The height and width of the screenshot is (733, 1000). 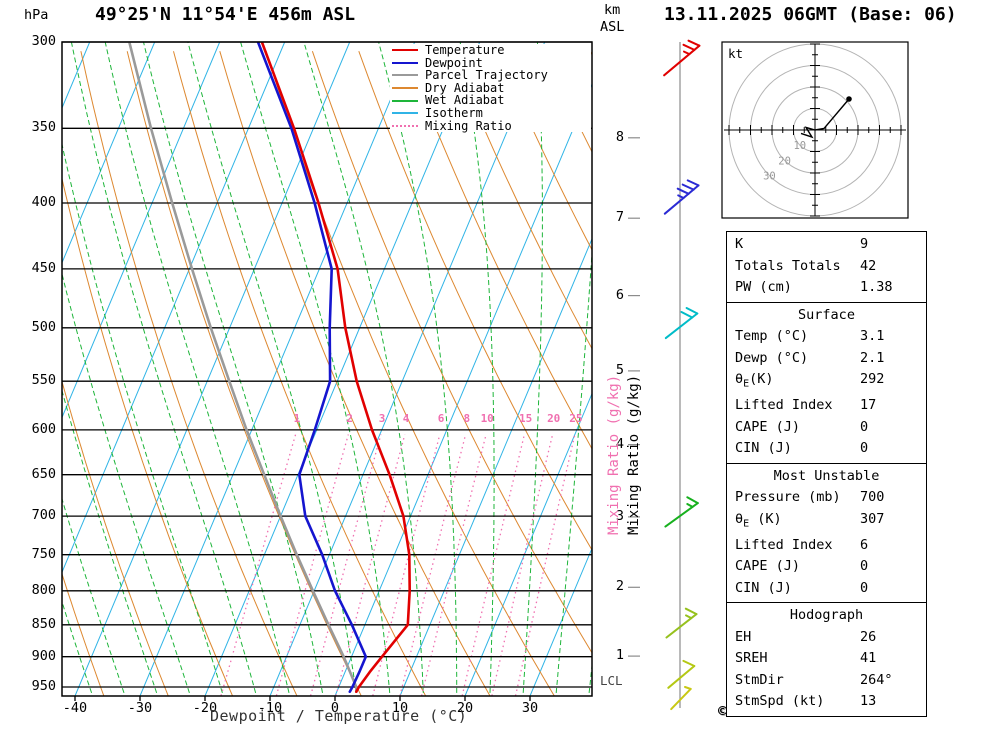 I want to click on row-value: 264°, so click(x=876, y=679).